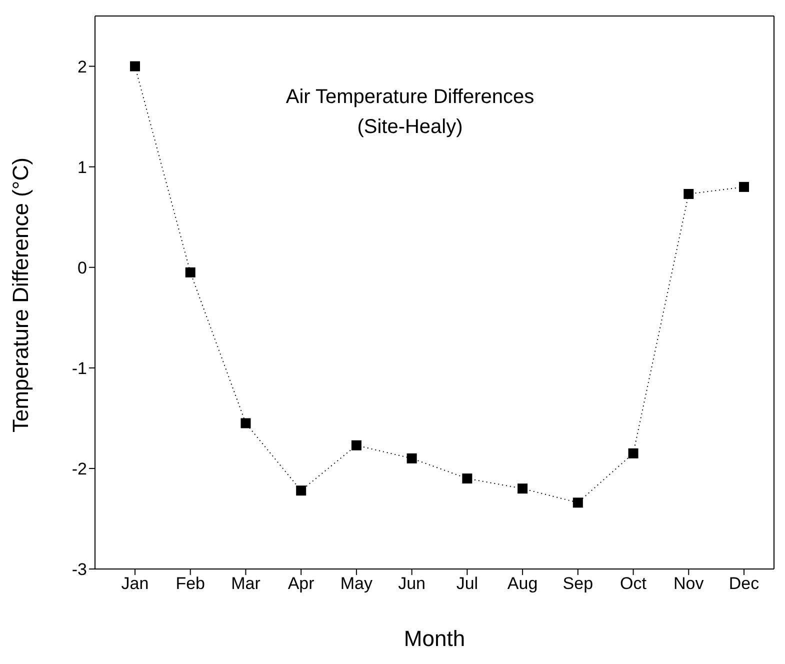  Describe the element at coordinates (301, 584) in the screenshot. I see `x-tick-label: Apr` at that location.